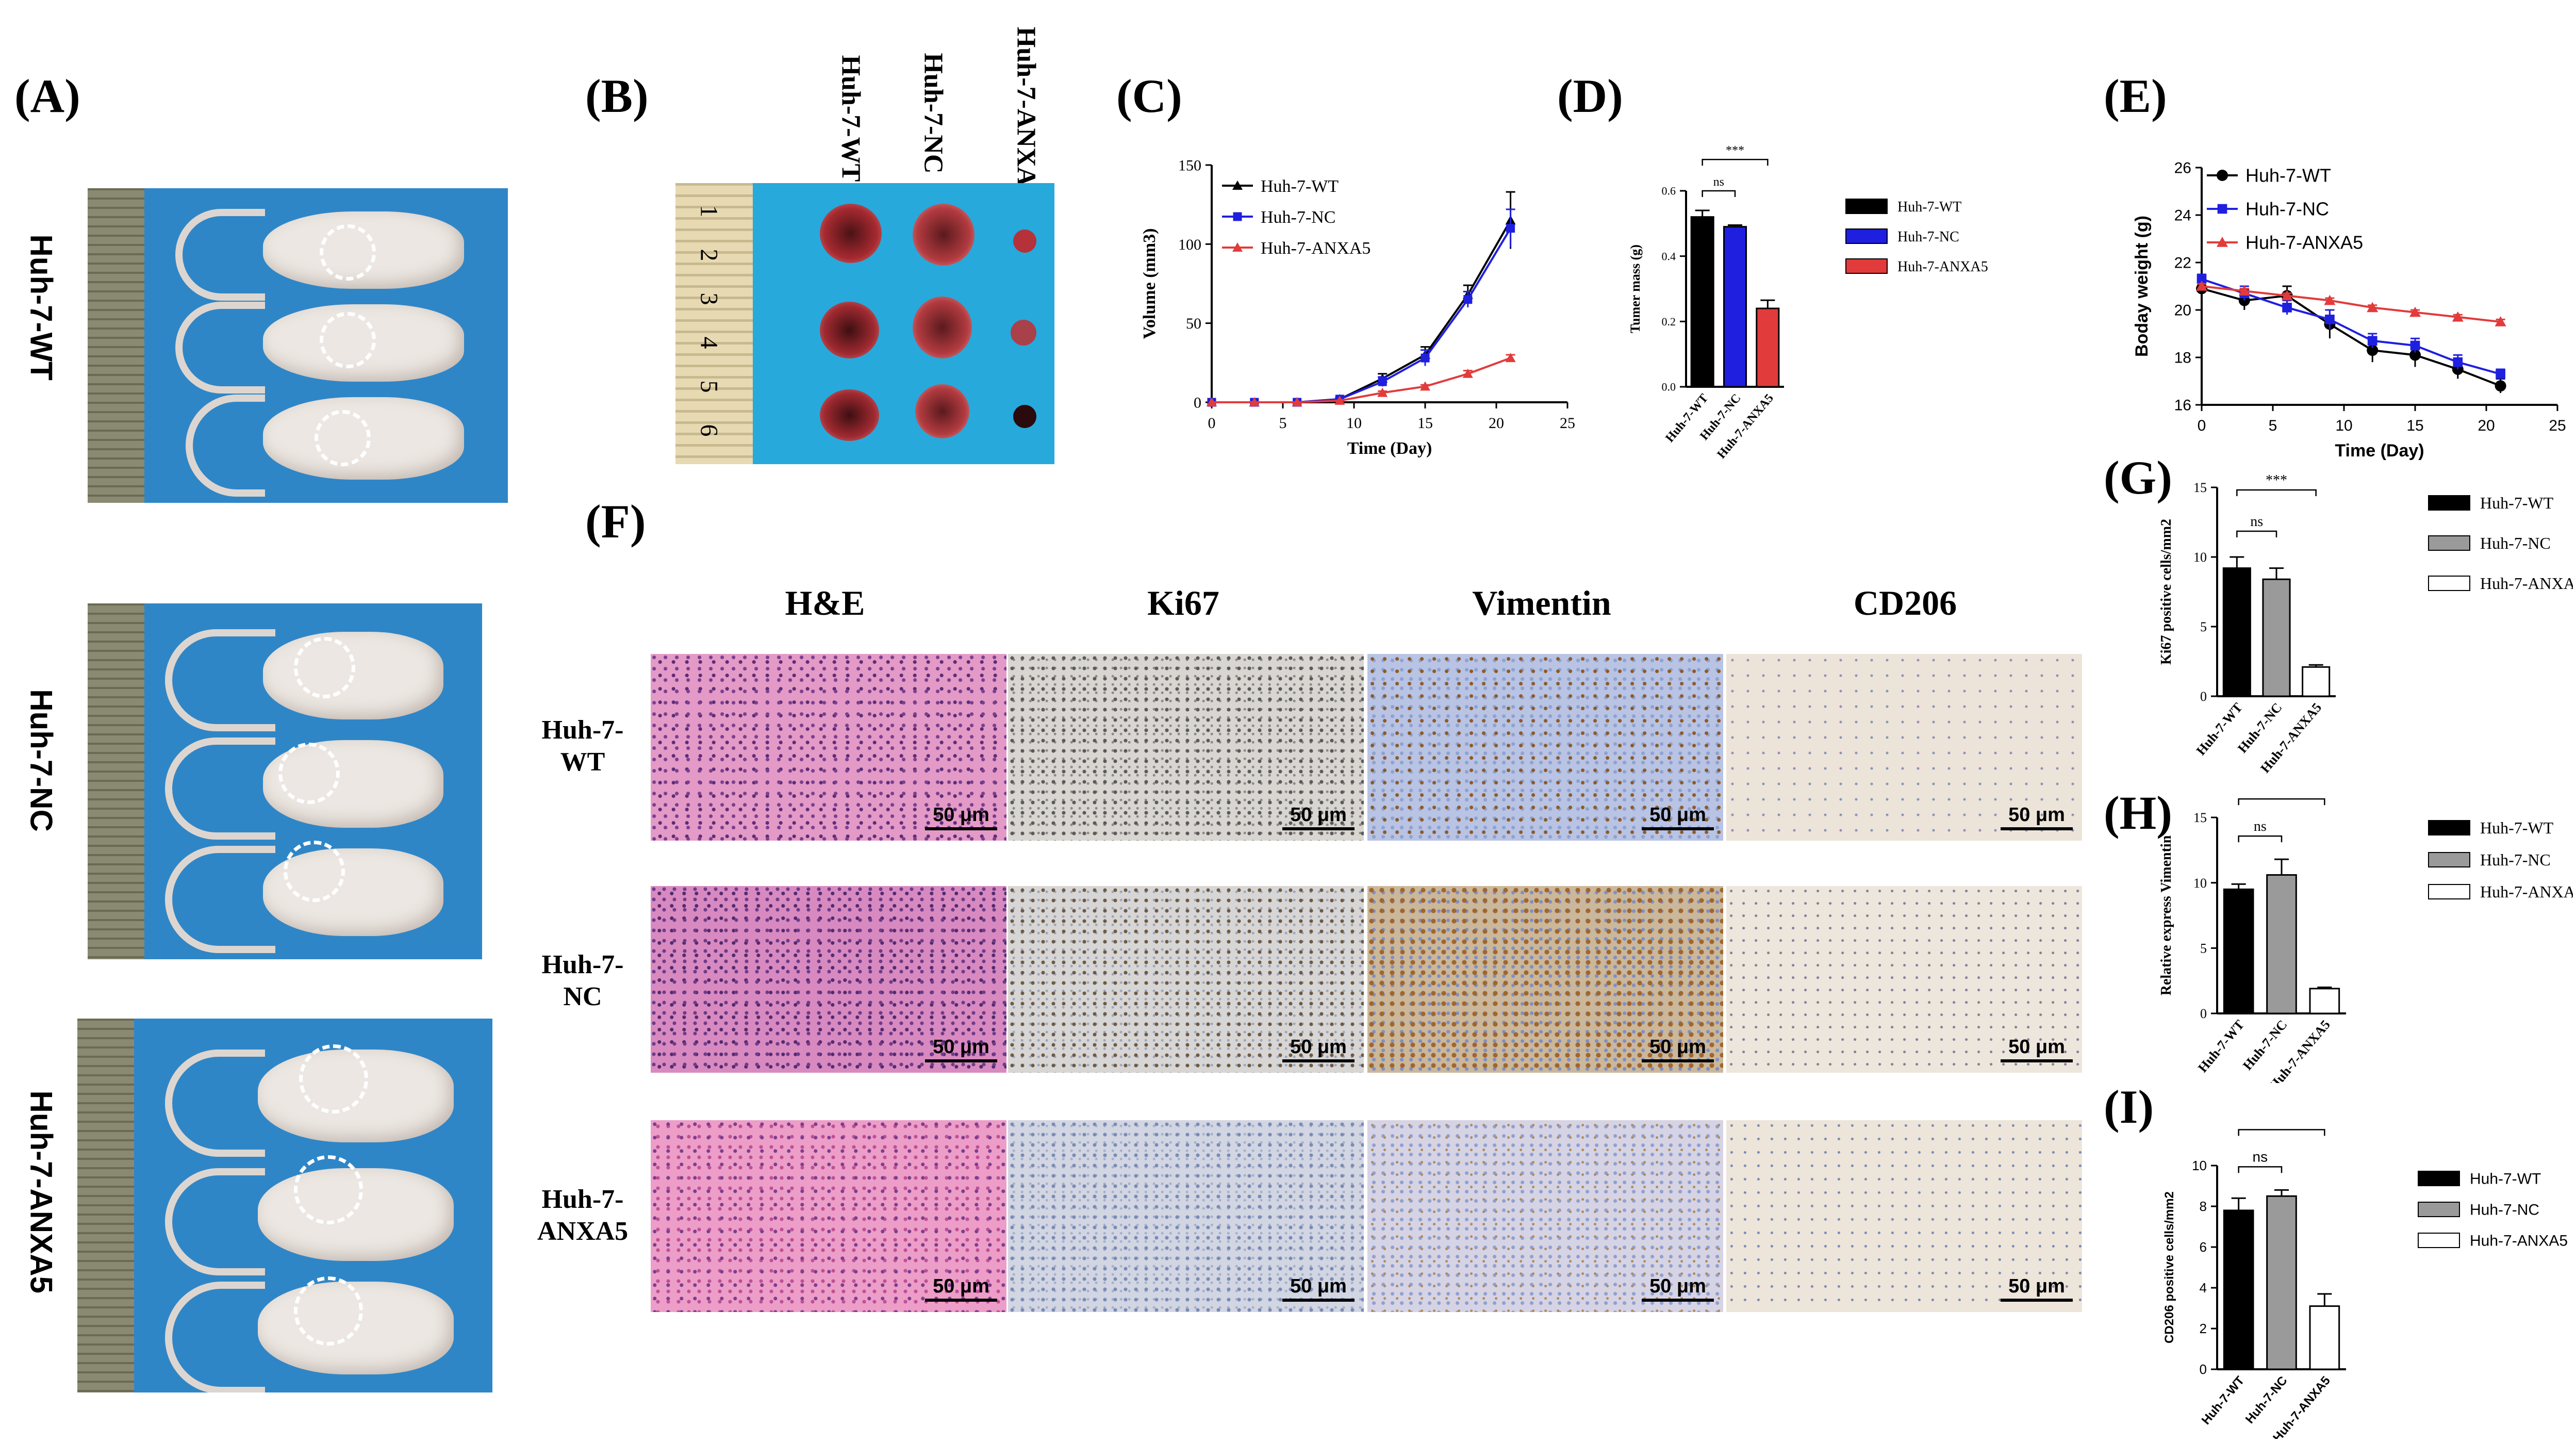  What do you see at coordinates (709, 386) in the screenshot?
I see `ruler-number: 5` at bounding box center [709, 386].